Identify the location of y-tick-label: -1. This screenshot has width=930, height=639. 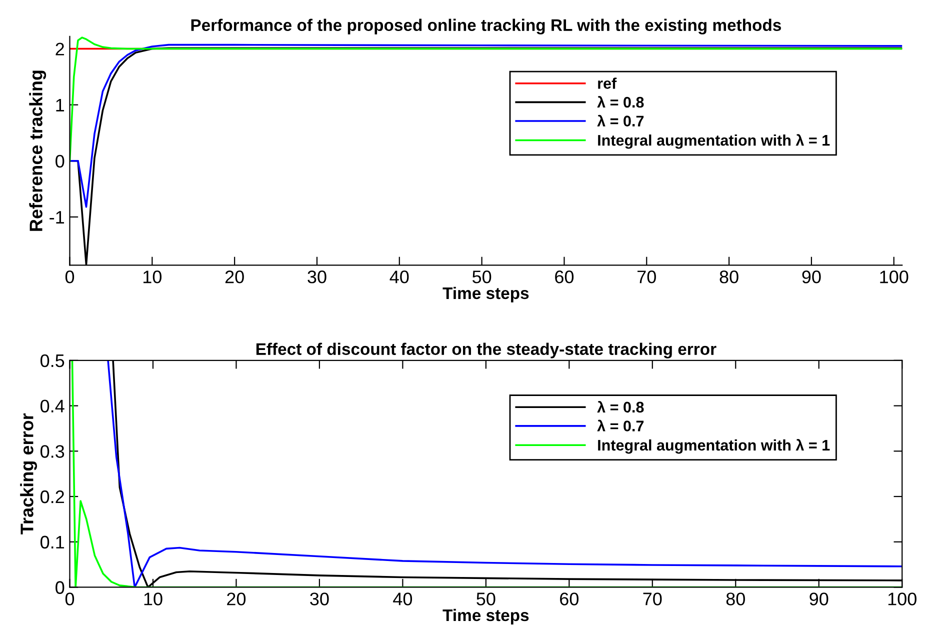
(57, 217).